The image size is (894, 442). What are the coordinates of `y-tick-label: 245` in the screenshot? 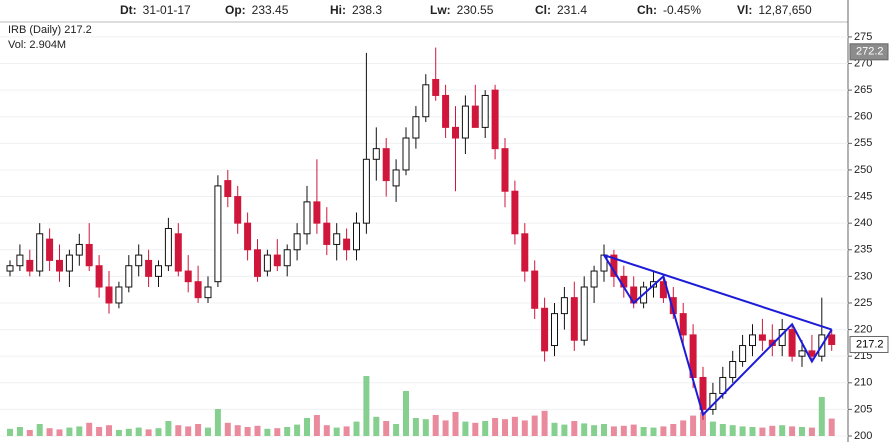 It's located at (863, 196).